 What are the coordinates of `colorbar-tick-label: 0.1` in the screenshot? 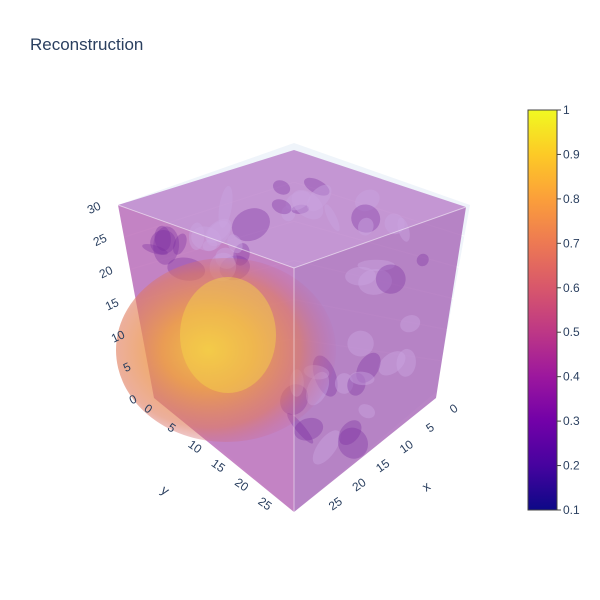 It's located at (571, 510).